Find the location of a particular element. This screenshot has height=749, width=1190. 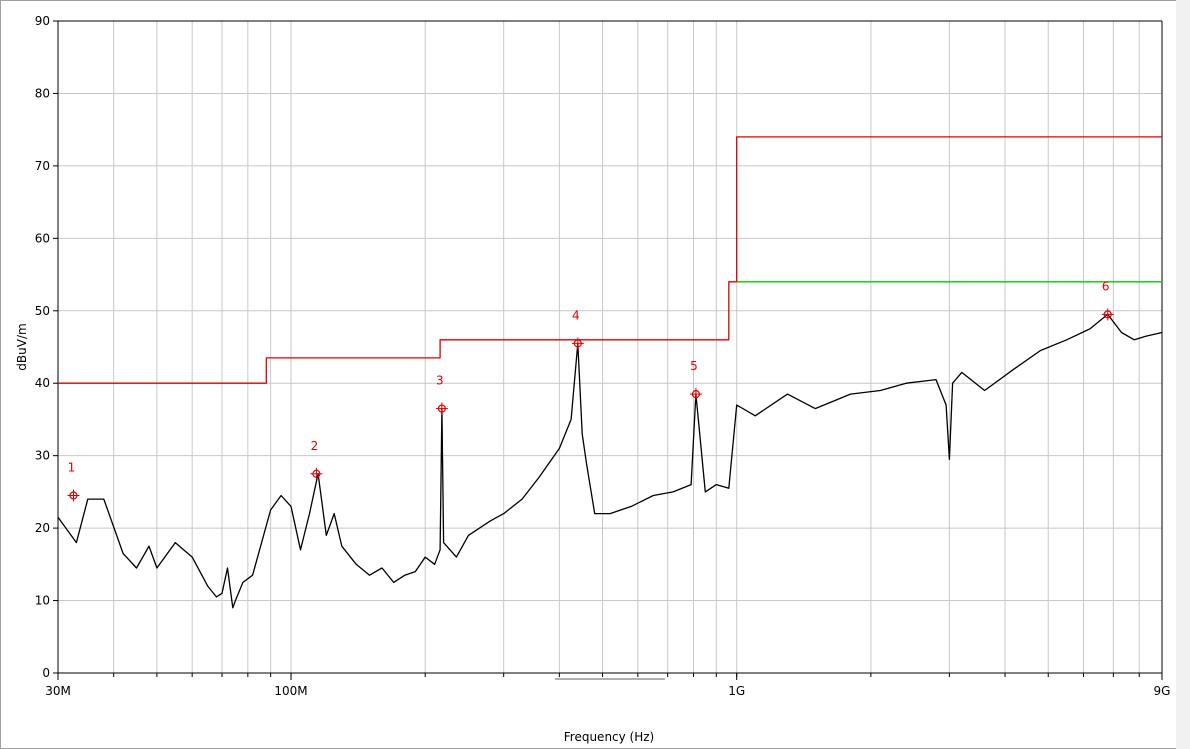

peak-marker: 4 is located at coordinates (577, 329).